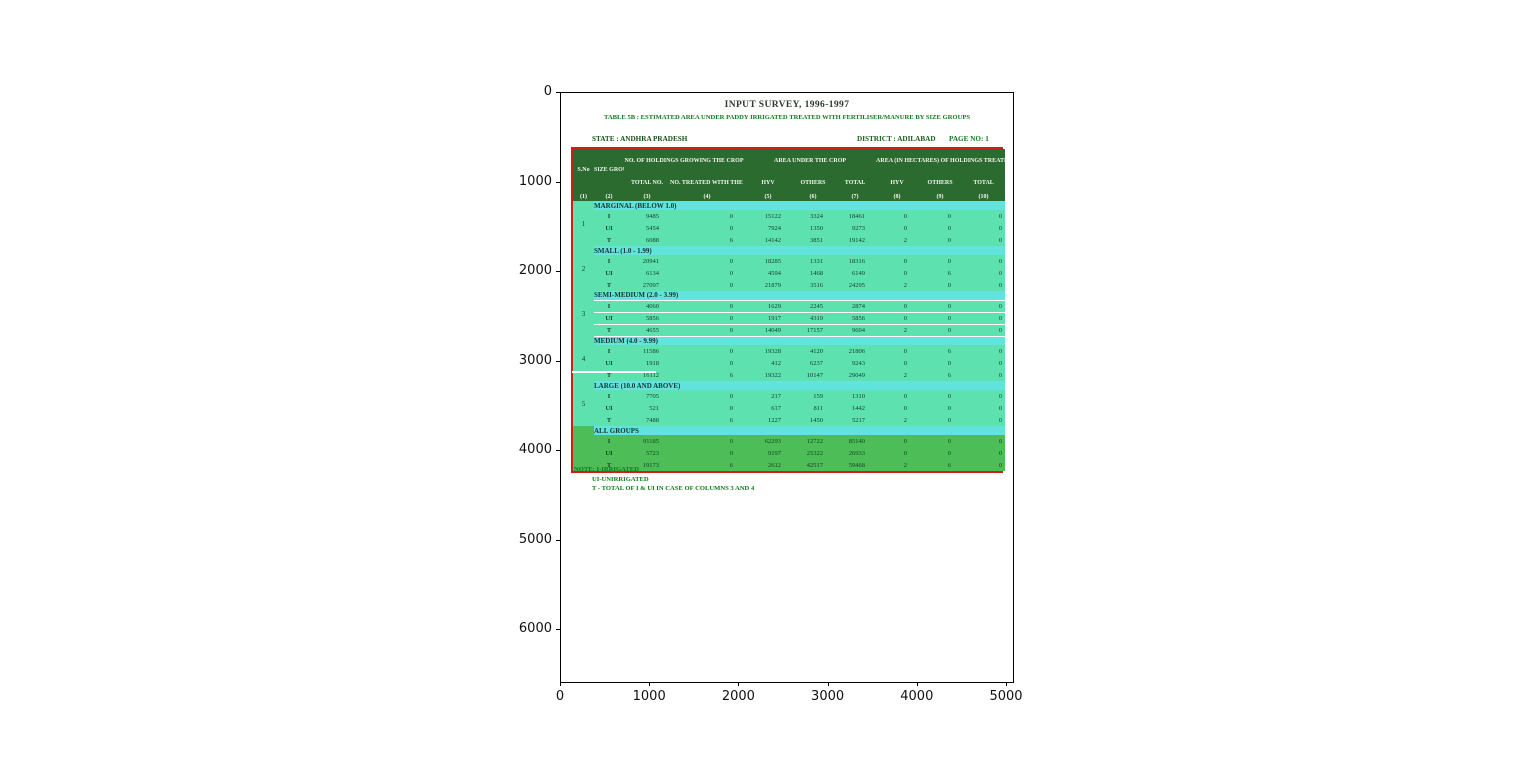 This screenshot has height=767, width=1536. I want to click on header-sub-cell: TOTAL, so click(855, 183).